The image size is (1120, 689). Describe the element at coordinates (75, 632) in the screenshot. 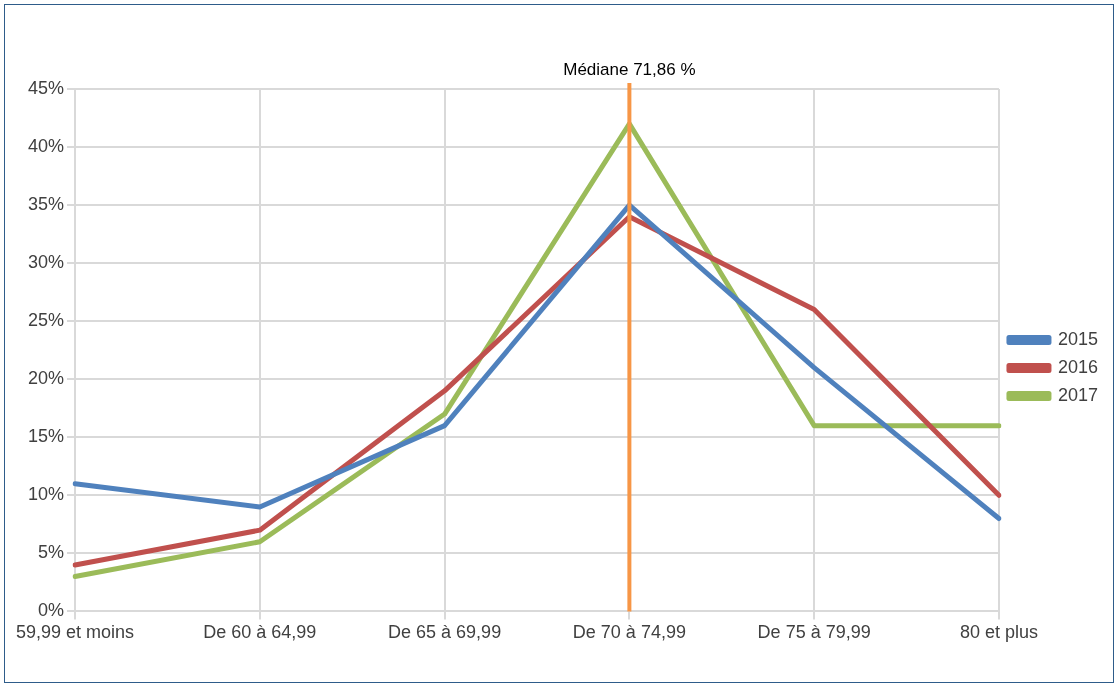

I see `x-tick-label: 59,99 et moins` at that location.